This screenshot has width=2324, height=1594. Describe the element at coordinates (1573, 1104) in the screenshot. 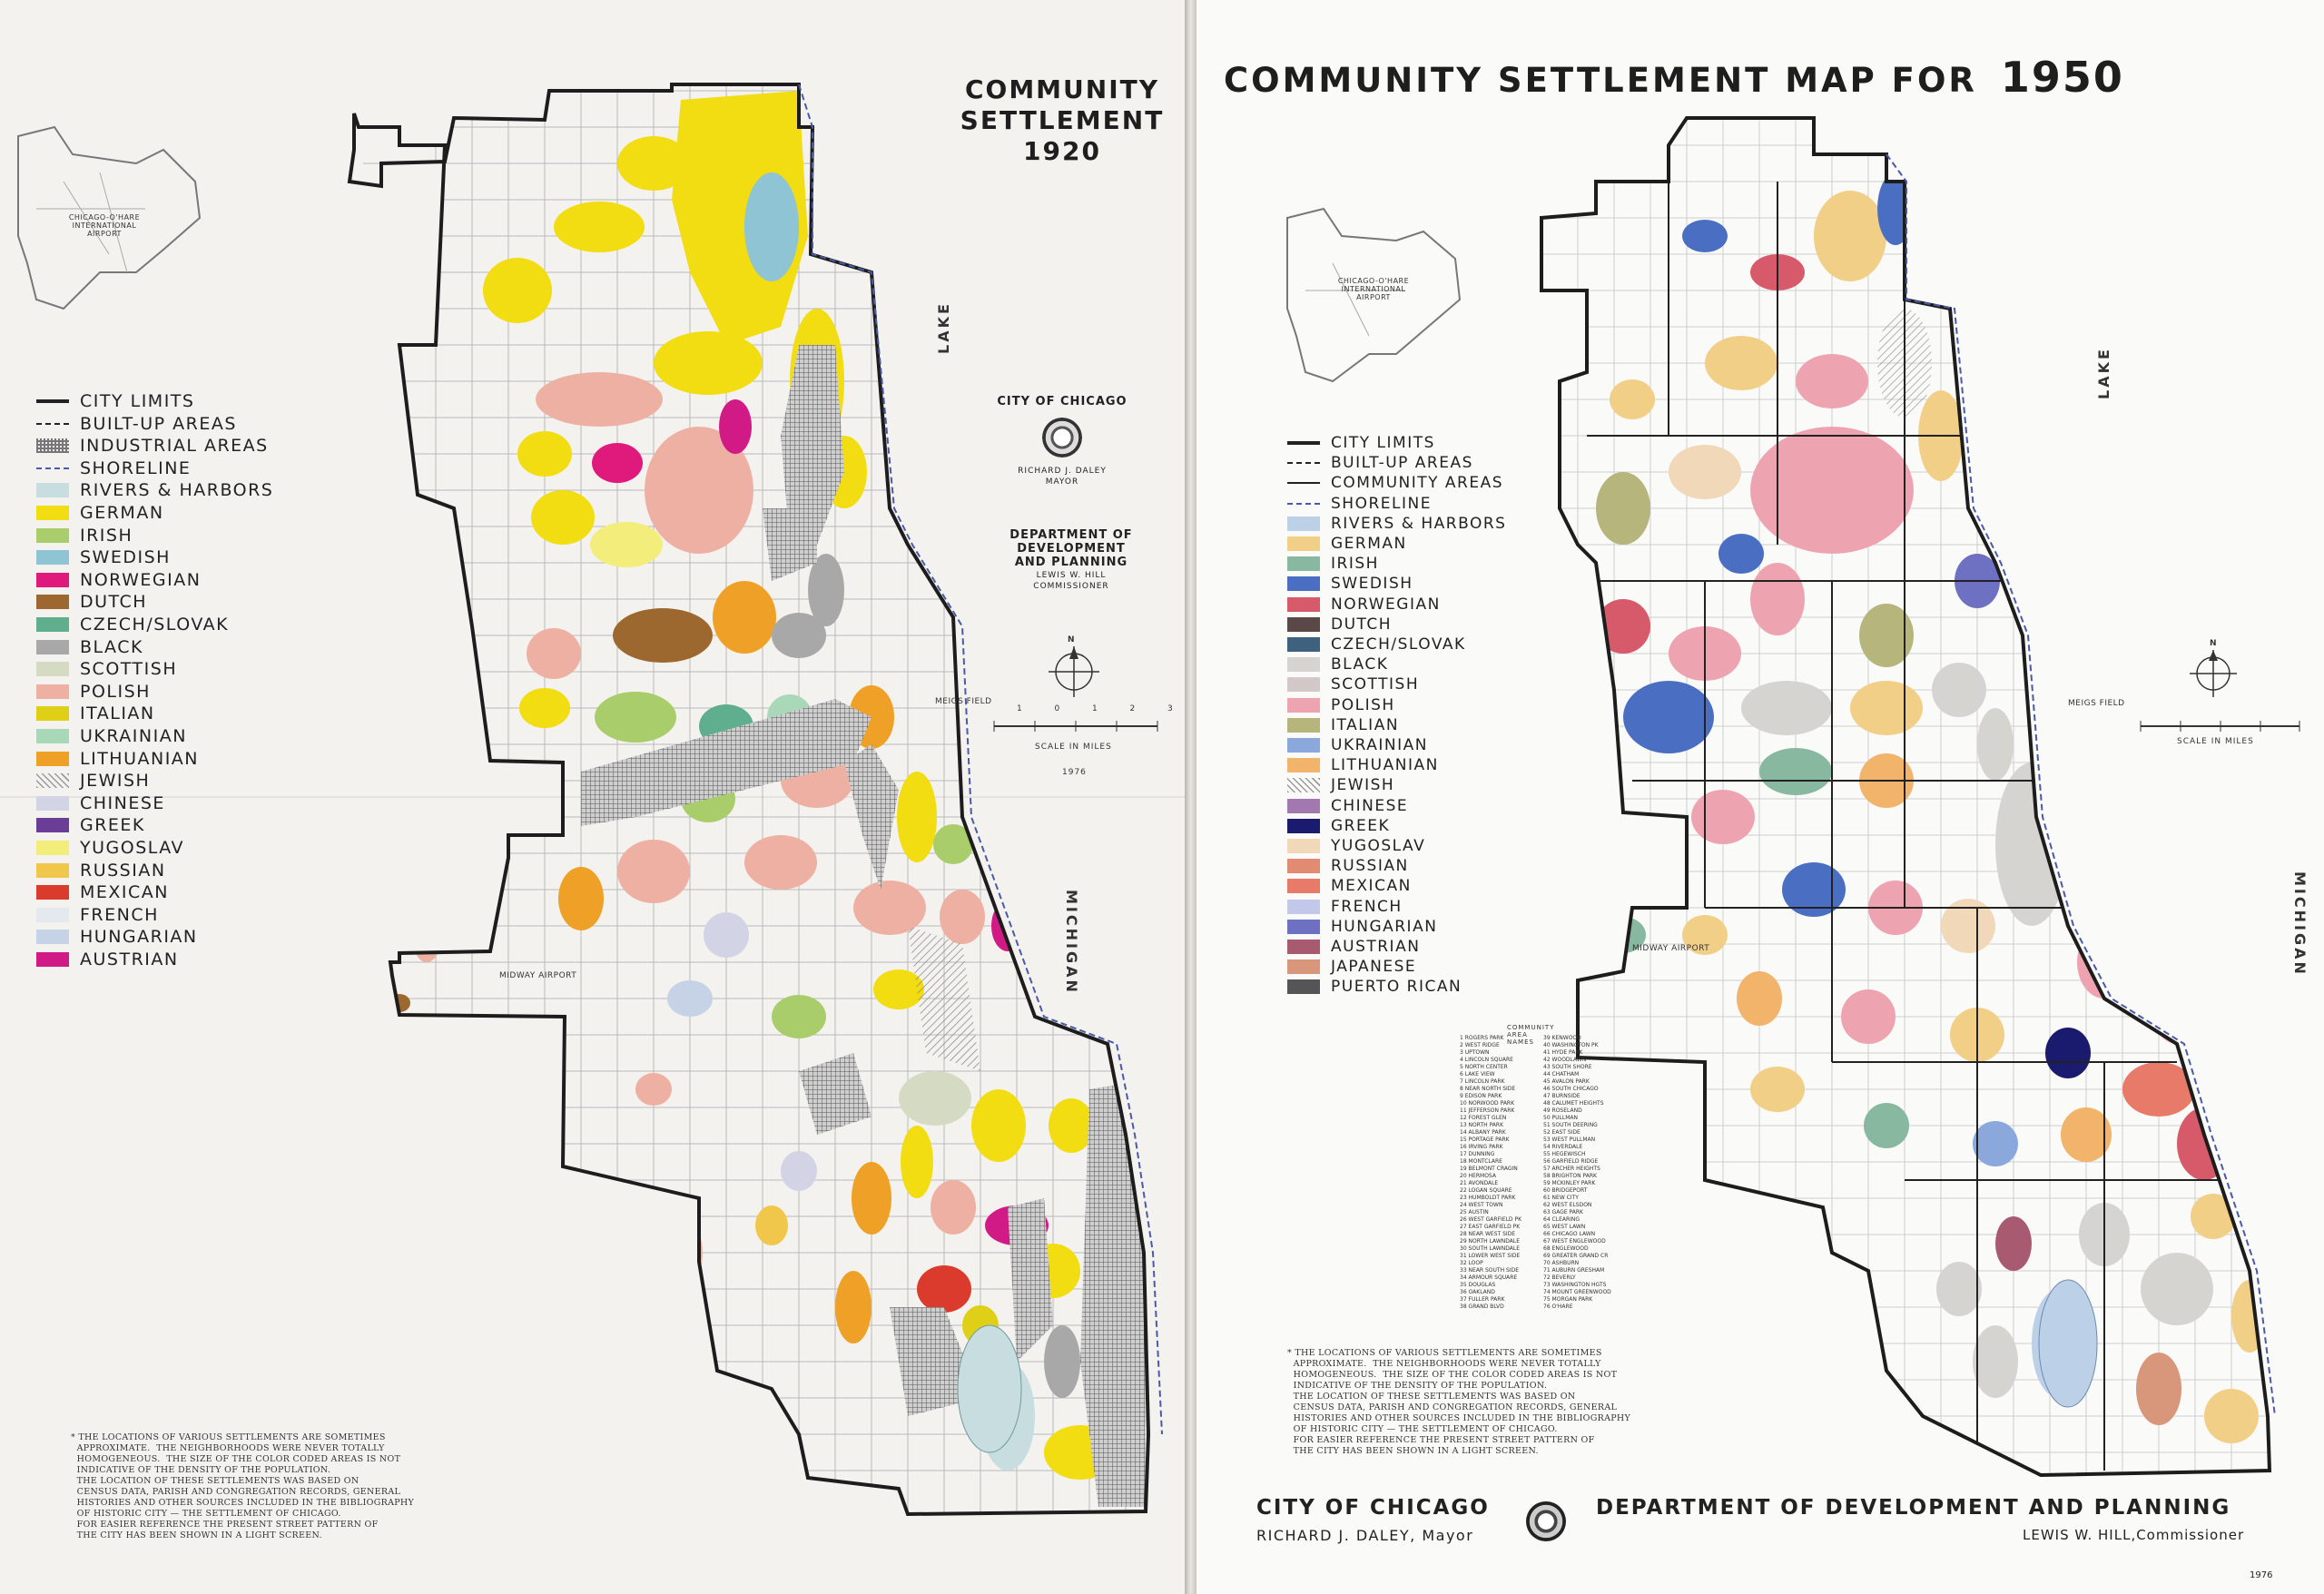

I see `community-area-name: 48 CALUMET HEIGHTS` at that location.